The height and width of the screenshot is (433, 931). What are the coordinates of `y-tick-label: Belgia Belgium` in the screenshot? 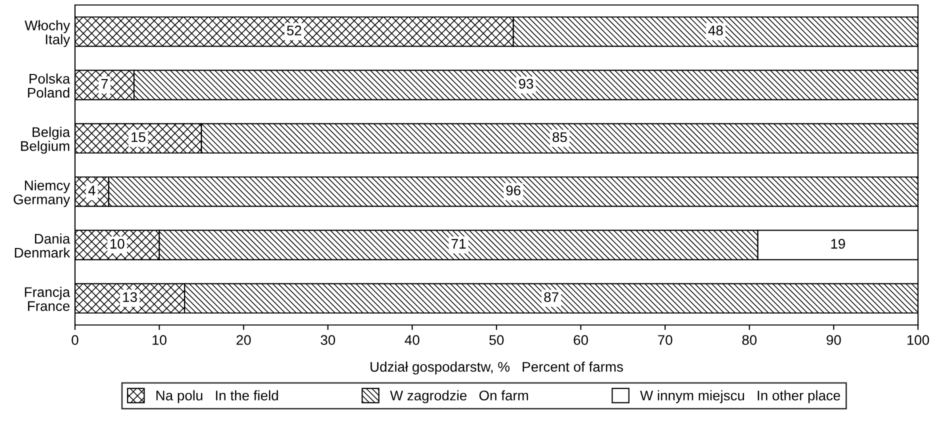 It's located at (45, 140).